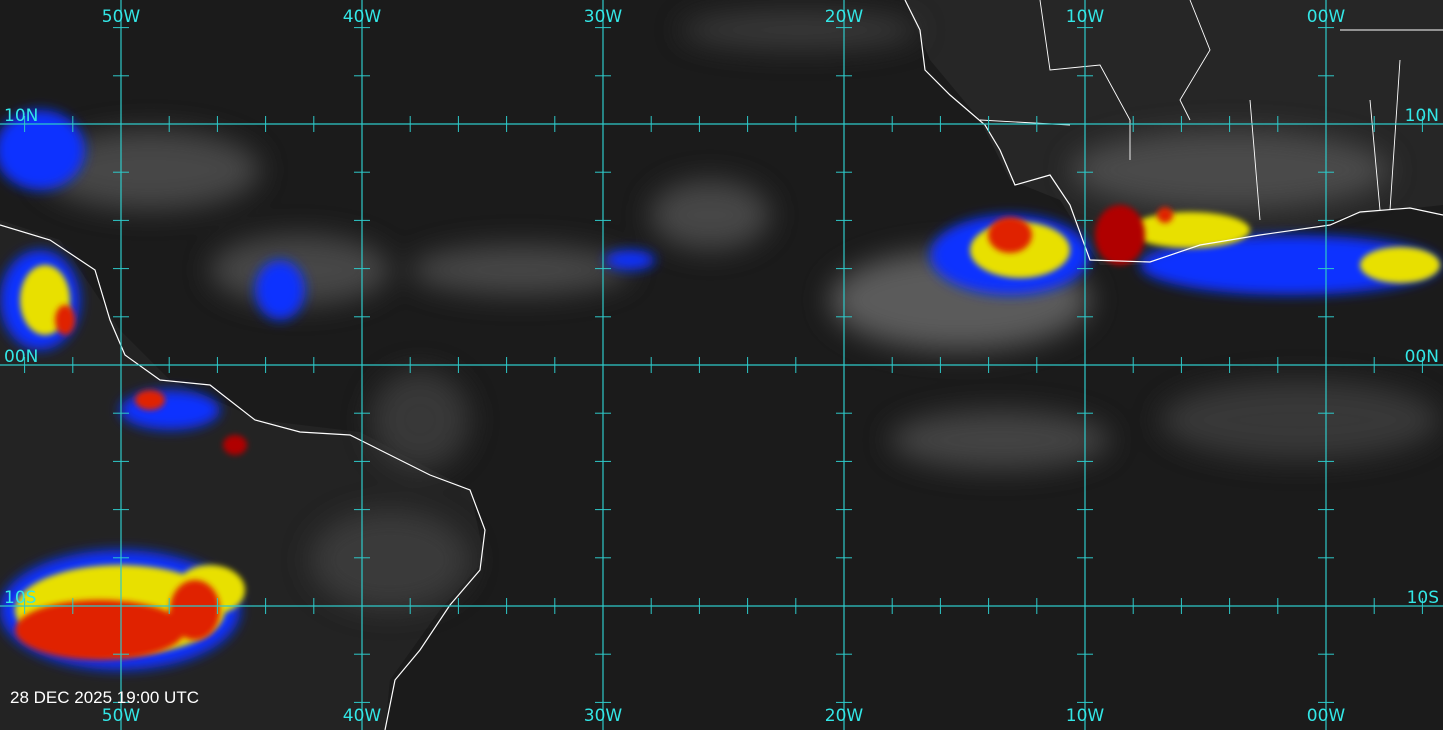 Image resolution: width=1443 pixels, height=730 pixels. I want to click on timestamp: 28 DEC 2025 19:00 UTC, so click(104, 697).